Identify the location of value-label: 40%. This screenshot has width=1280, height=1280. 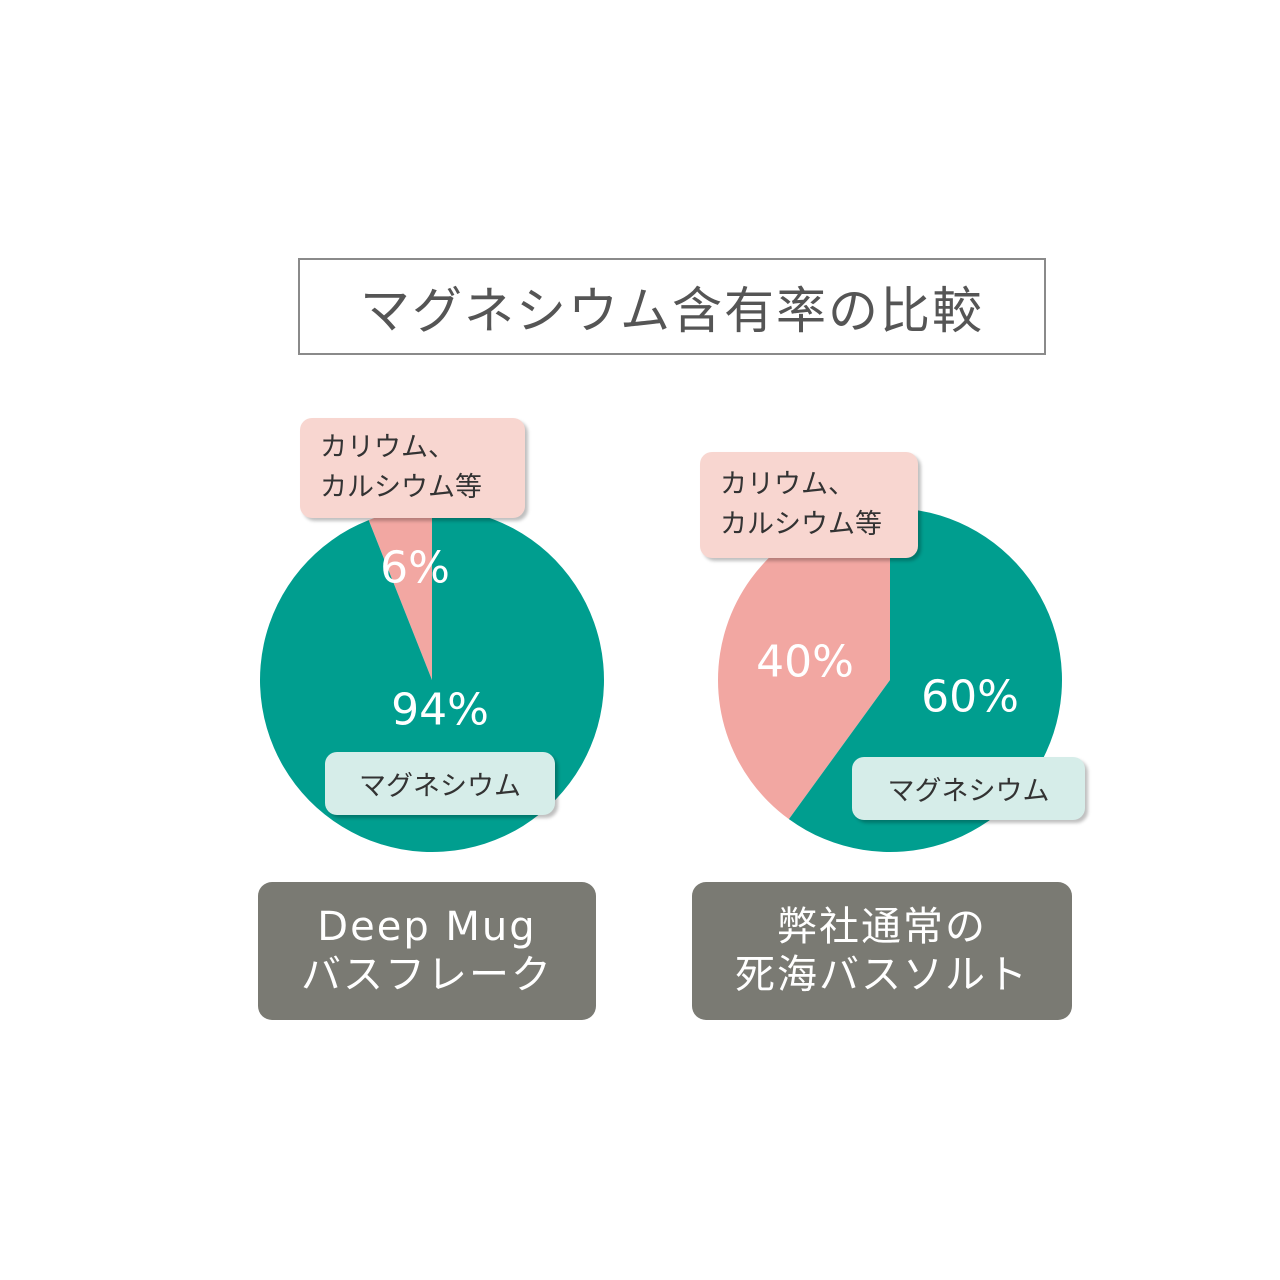
(805, 662).